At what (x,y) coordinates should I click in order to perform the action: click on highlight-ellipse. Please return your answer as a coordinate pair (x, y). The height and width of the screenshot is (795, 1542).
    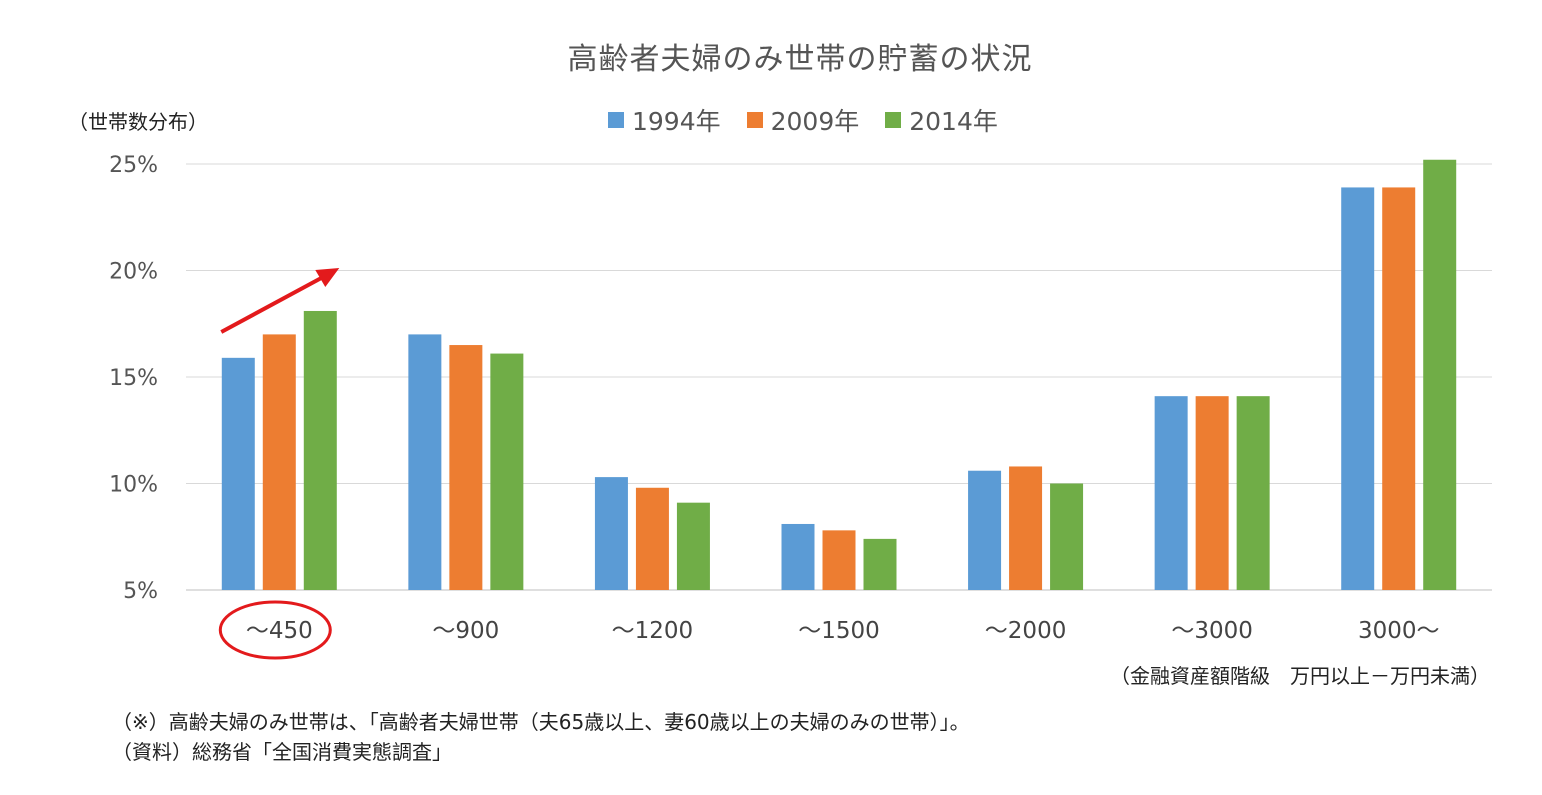
    Looking at the image, I should click on (275, 630).